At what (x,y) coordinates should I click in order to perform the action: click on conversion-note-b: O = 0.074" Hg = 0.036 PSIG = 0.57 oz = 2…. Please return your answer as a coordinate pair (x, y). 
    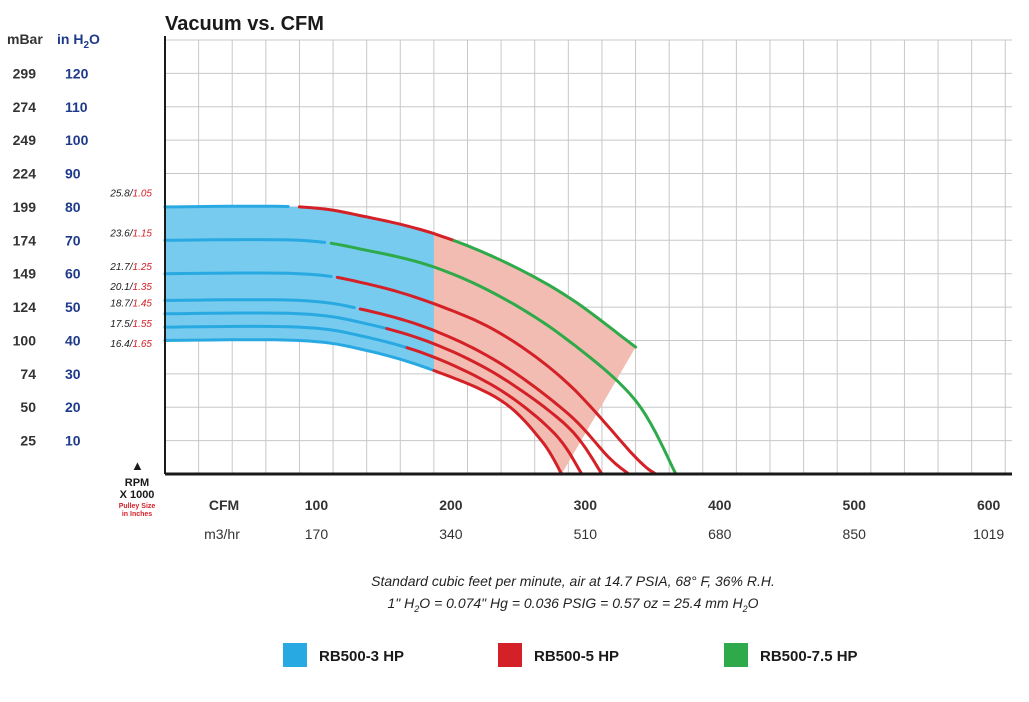
    Looking at the image, I should click on (581, 603).